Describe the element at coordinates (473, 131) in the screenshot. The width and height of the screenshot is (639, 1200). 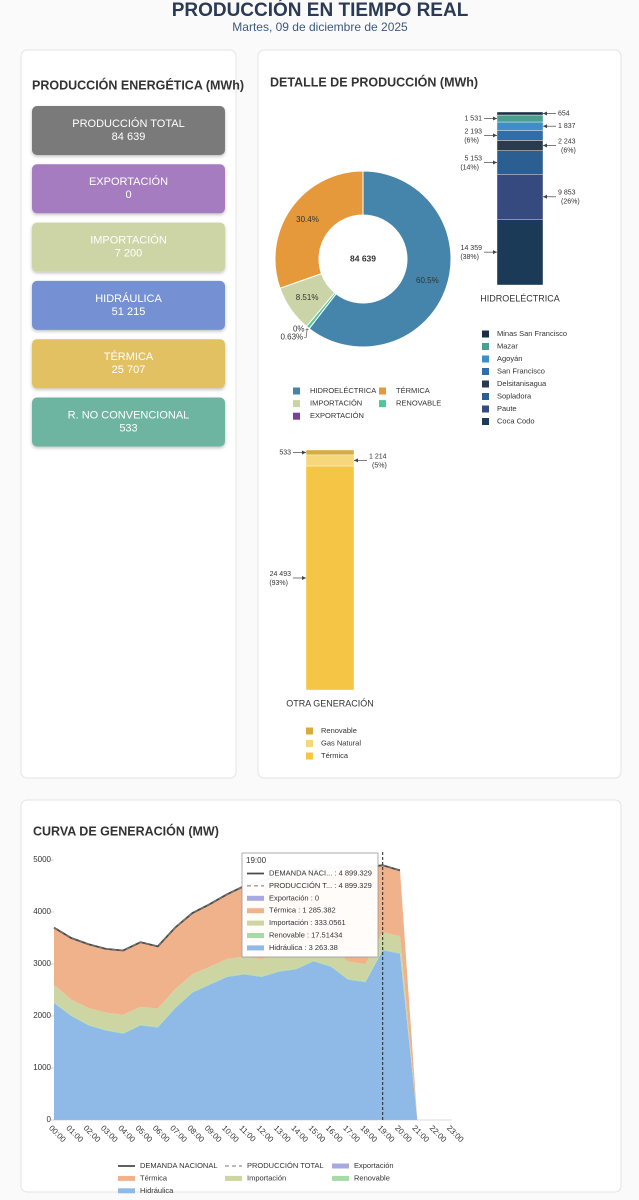
I see `segment-value: 2 193` at that location.